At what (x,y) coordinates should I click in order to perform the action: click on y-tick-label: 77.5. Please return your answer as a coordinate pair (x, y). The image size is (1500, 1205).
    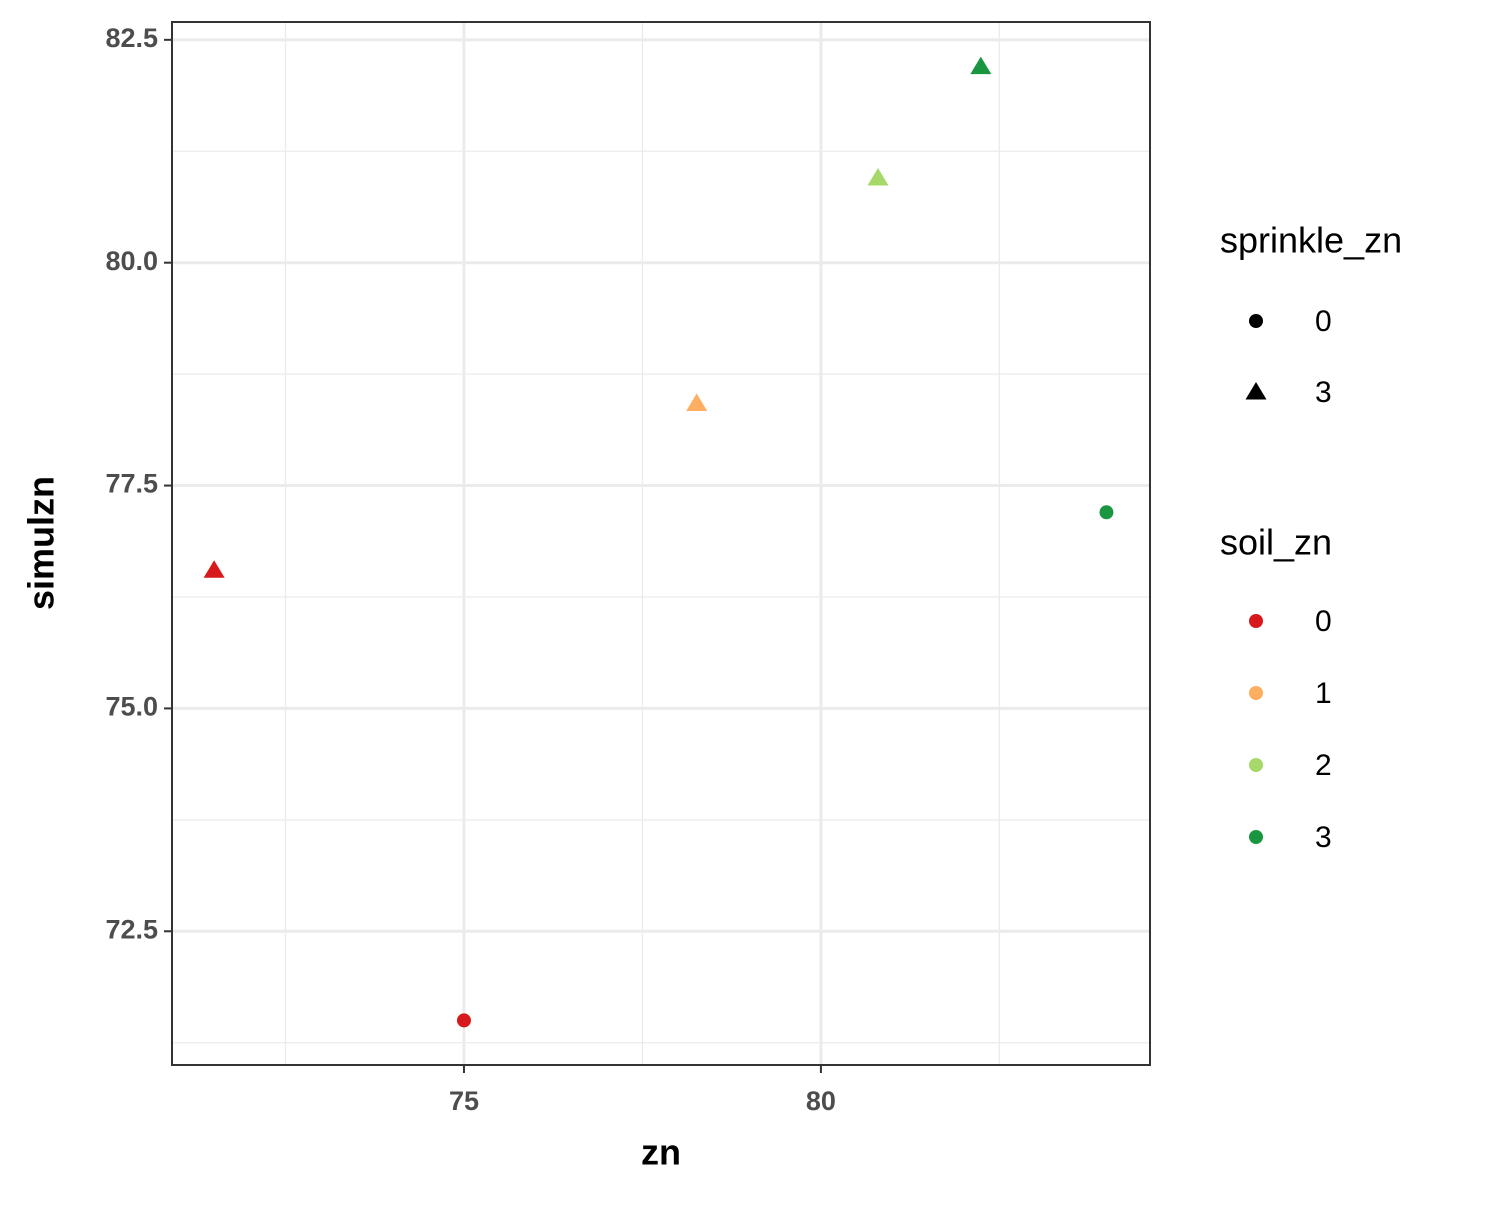
    Looking at the image, I should click on (131, 484).